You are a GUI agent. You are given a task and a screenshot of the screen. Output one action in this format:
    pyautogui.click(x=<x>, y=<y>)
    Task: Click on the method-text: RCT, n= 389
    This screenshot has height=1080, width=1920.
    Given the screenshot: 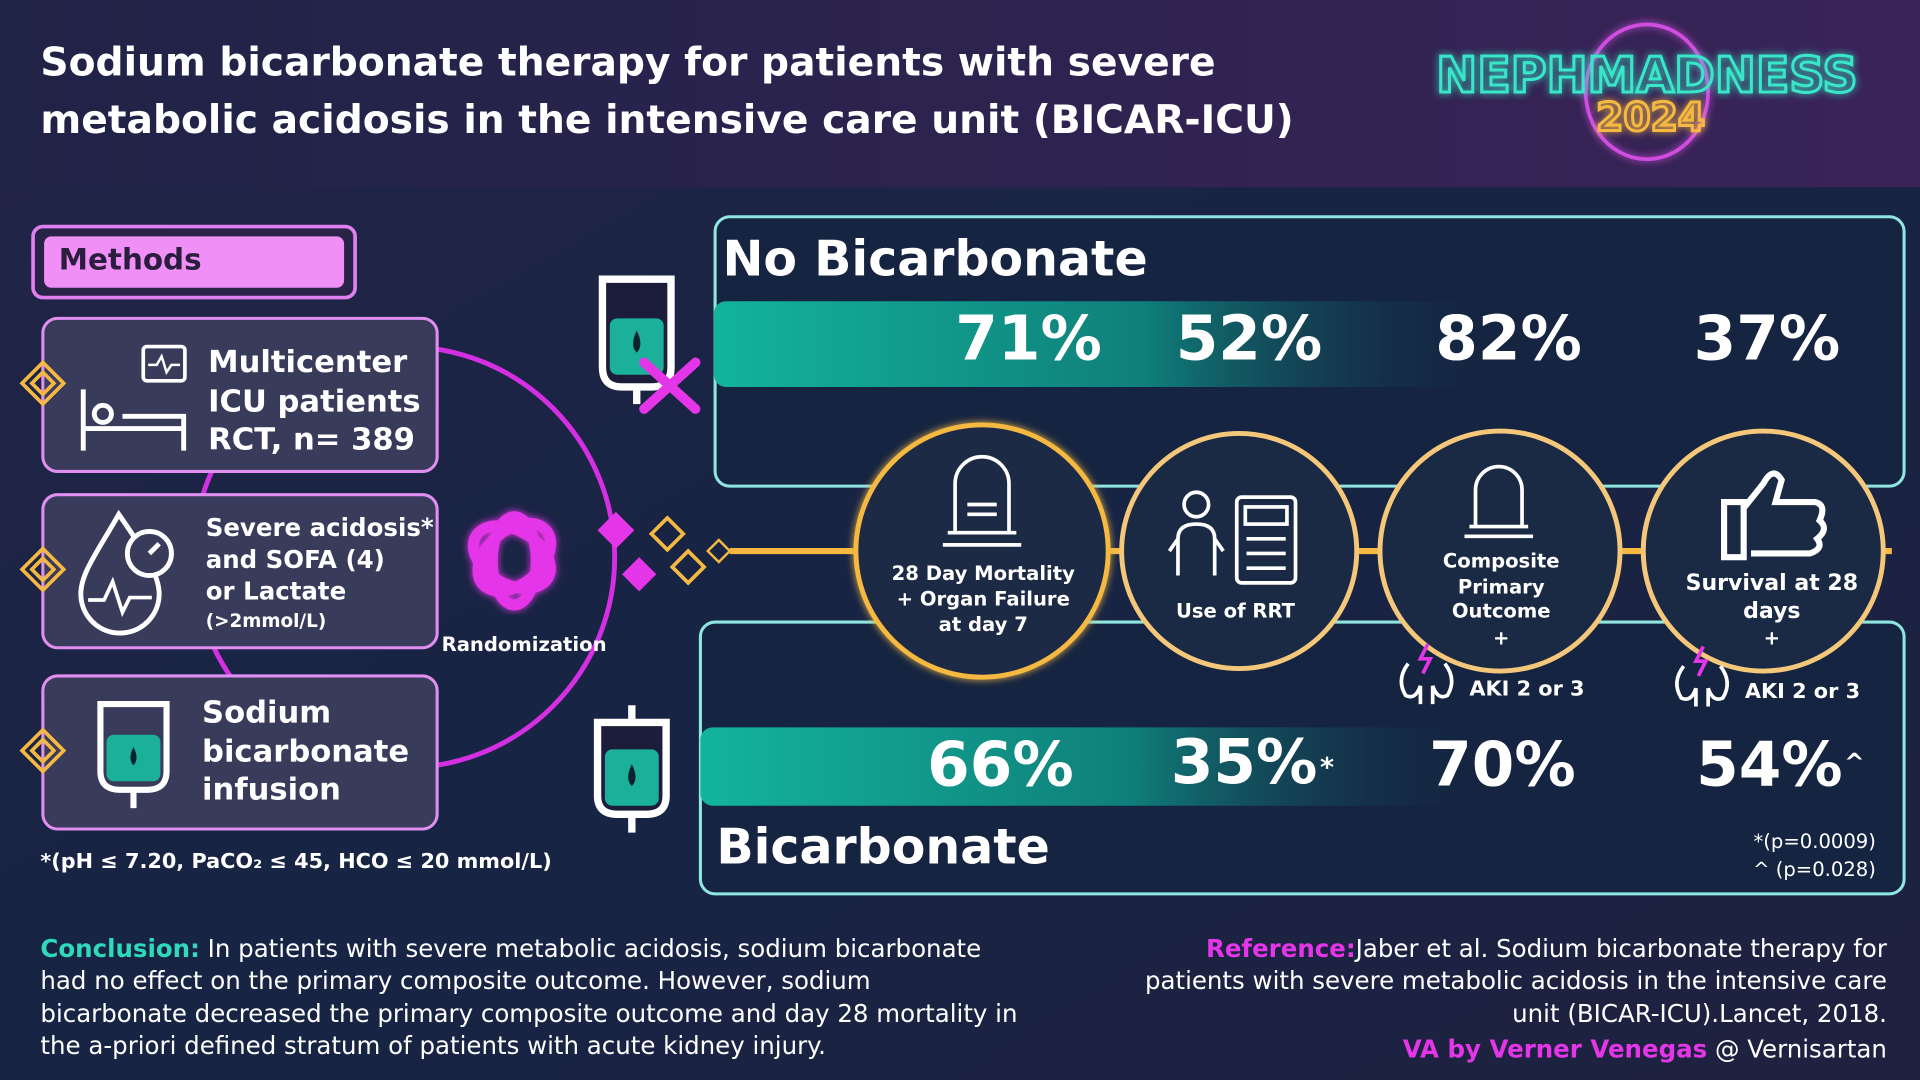 What is the action you would take?
    pyautogui.click(x=311, y=439)
    